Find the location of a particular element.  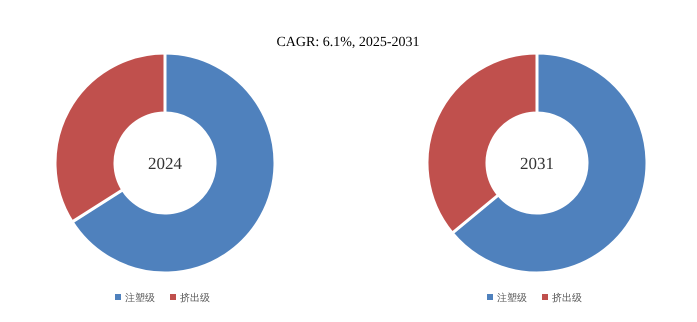

text: 2024 is located at coordinates (165, 163).